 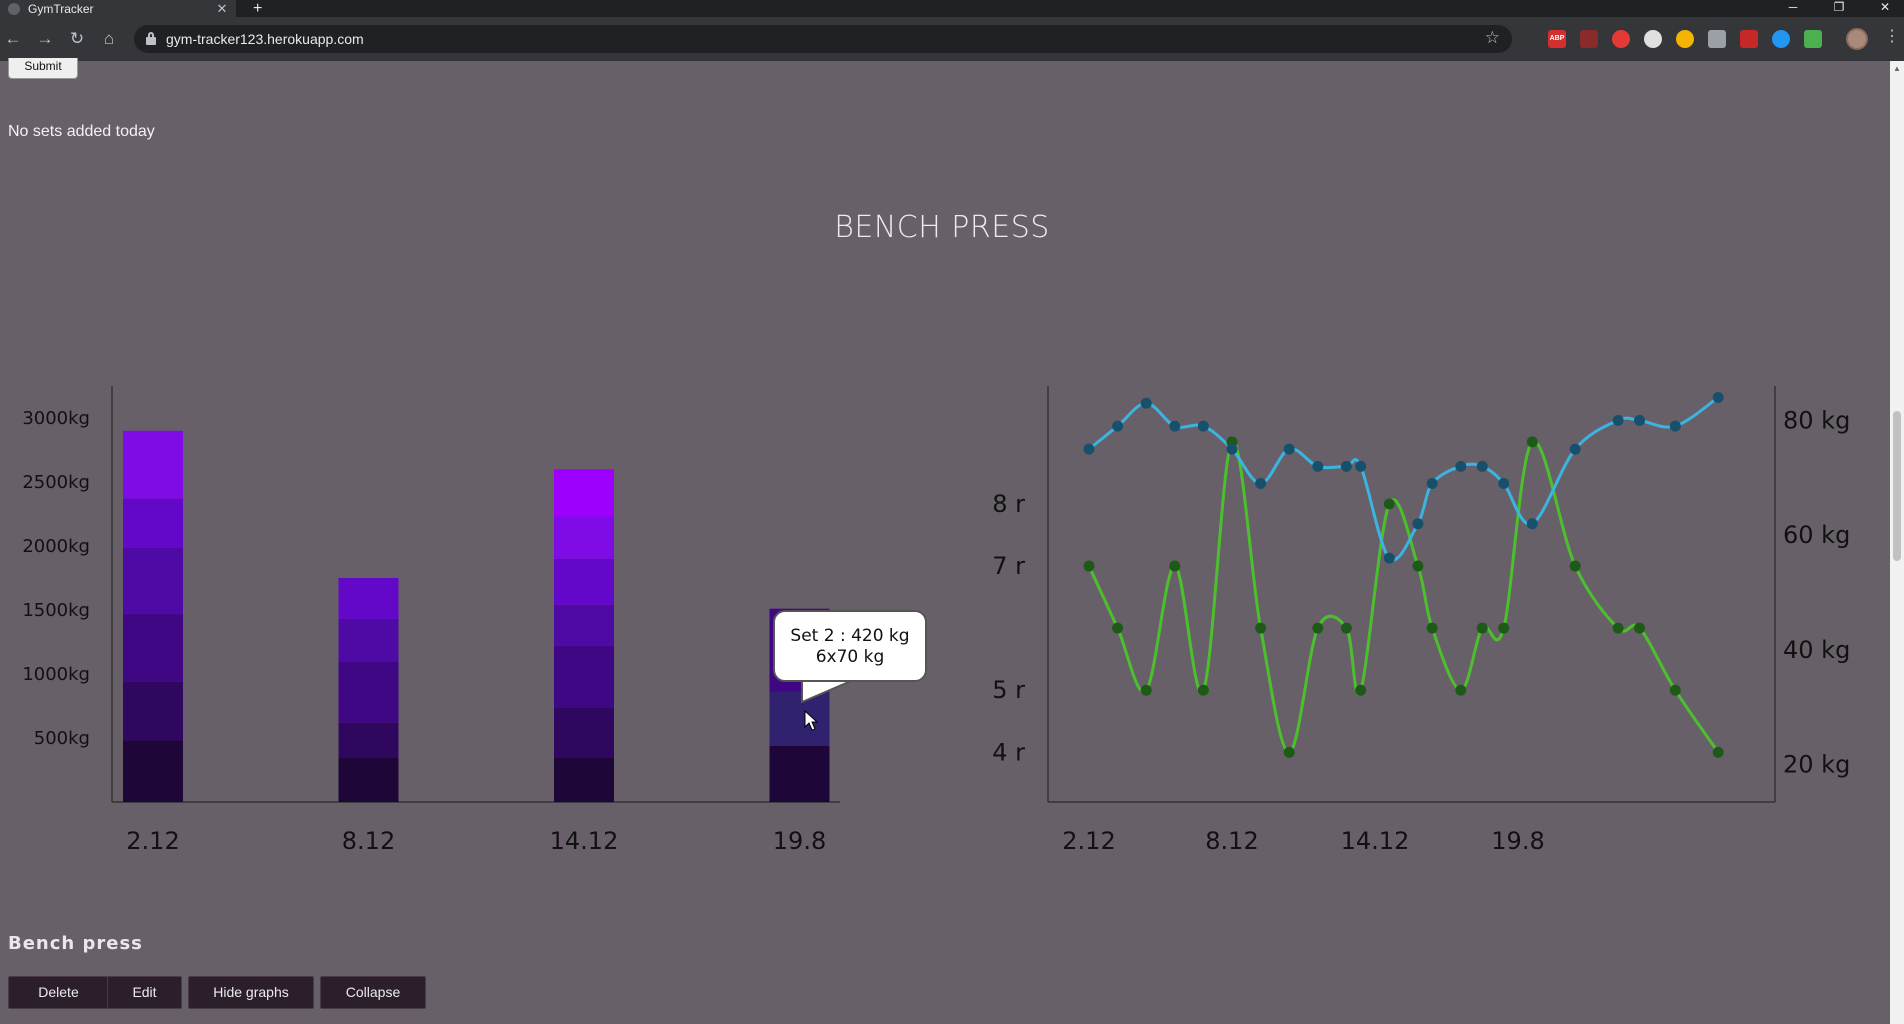 What do you see at coordinates (13, 38) in the screenshot?
I see `back-icon: ←` at bounding box center [13, 38].